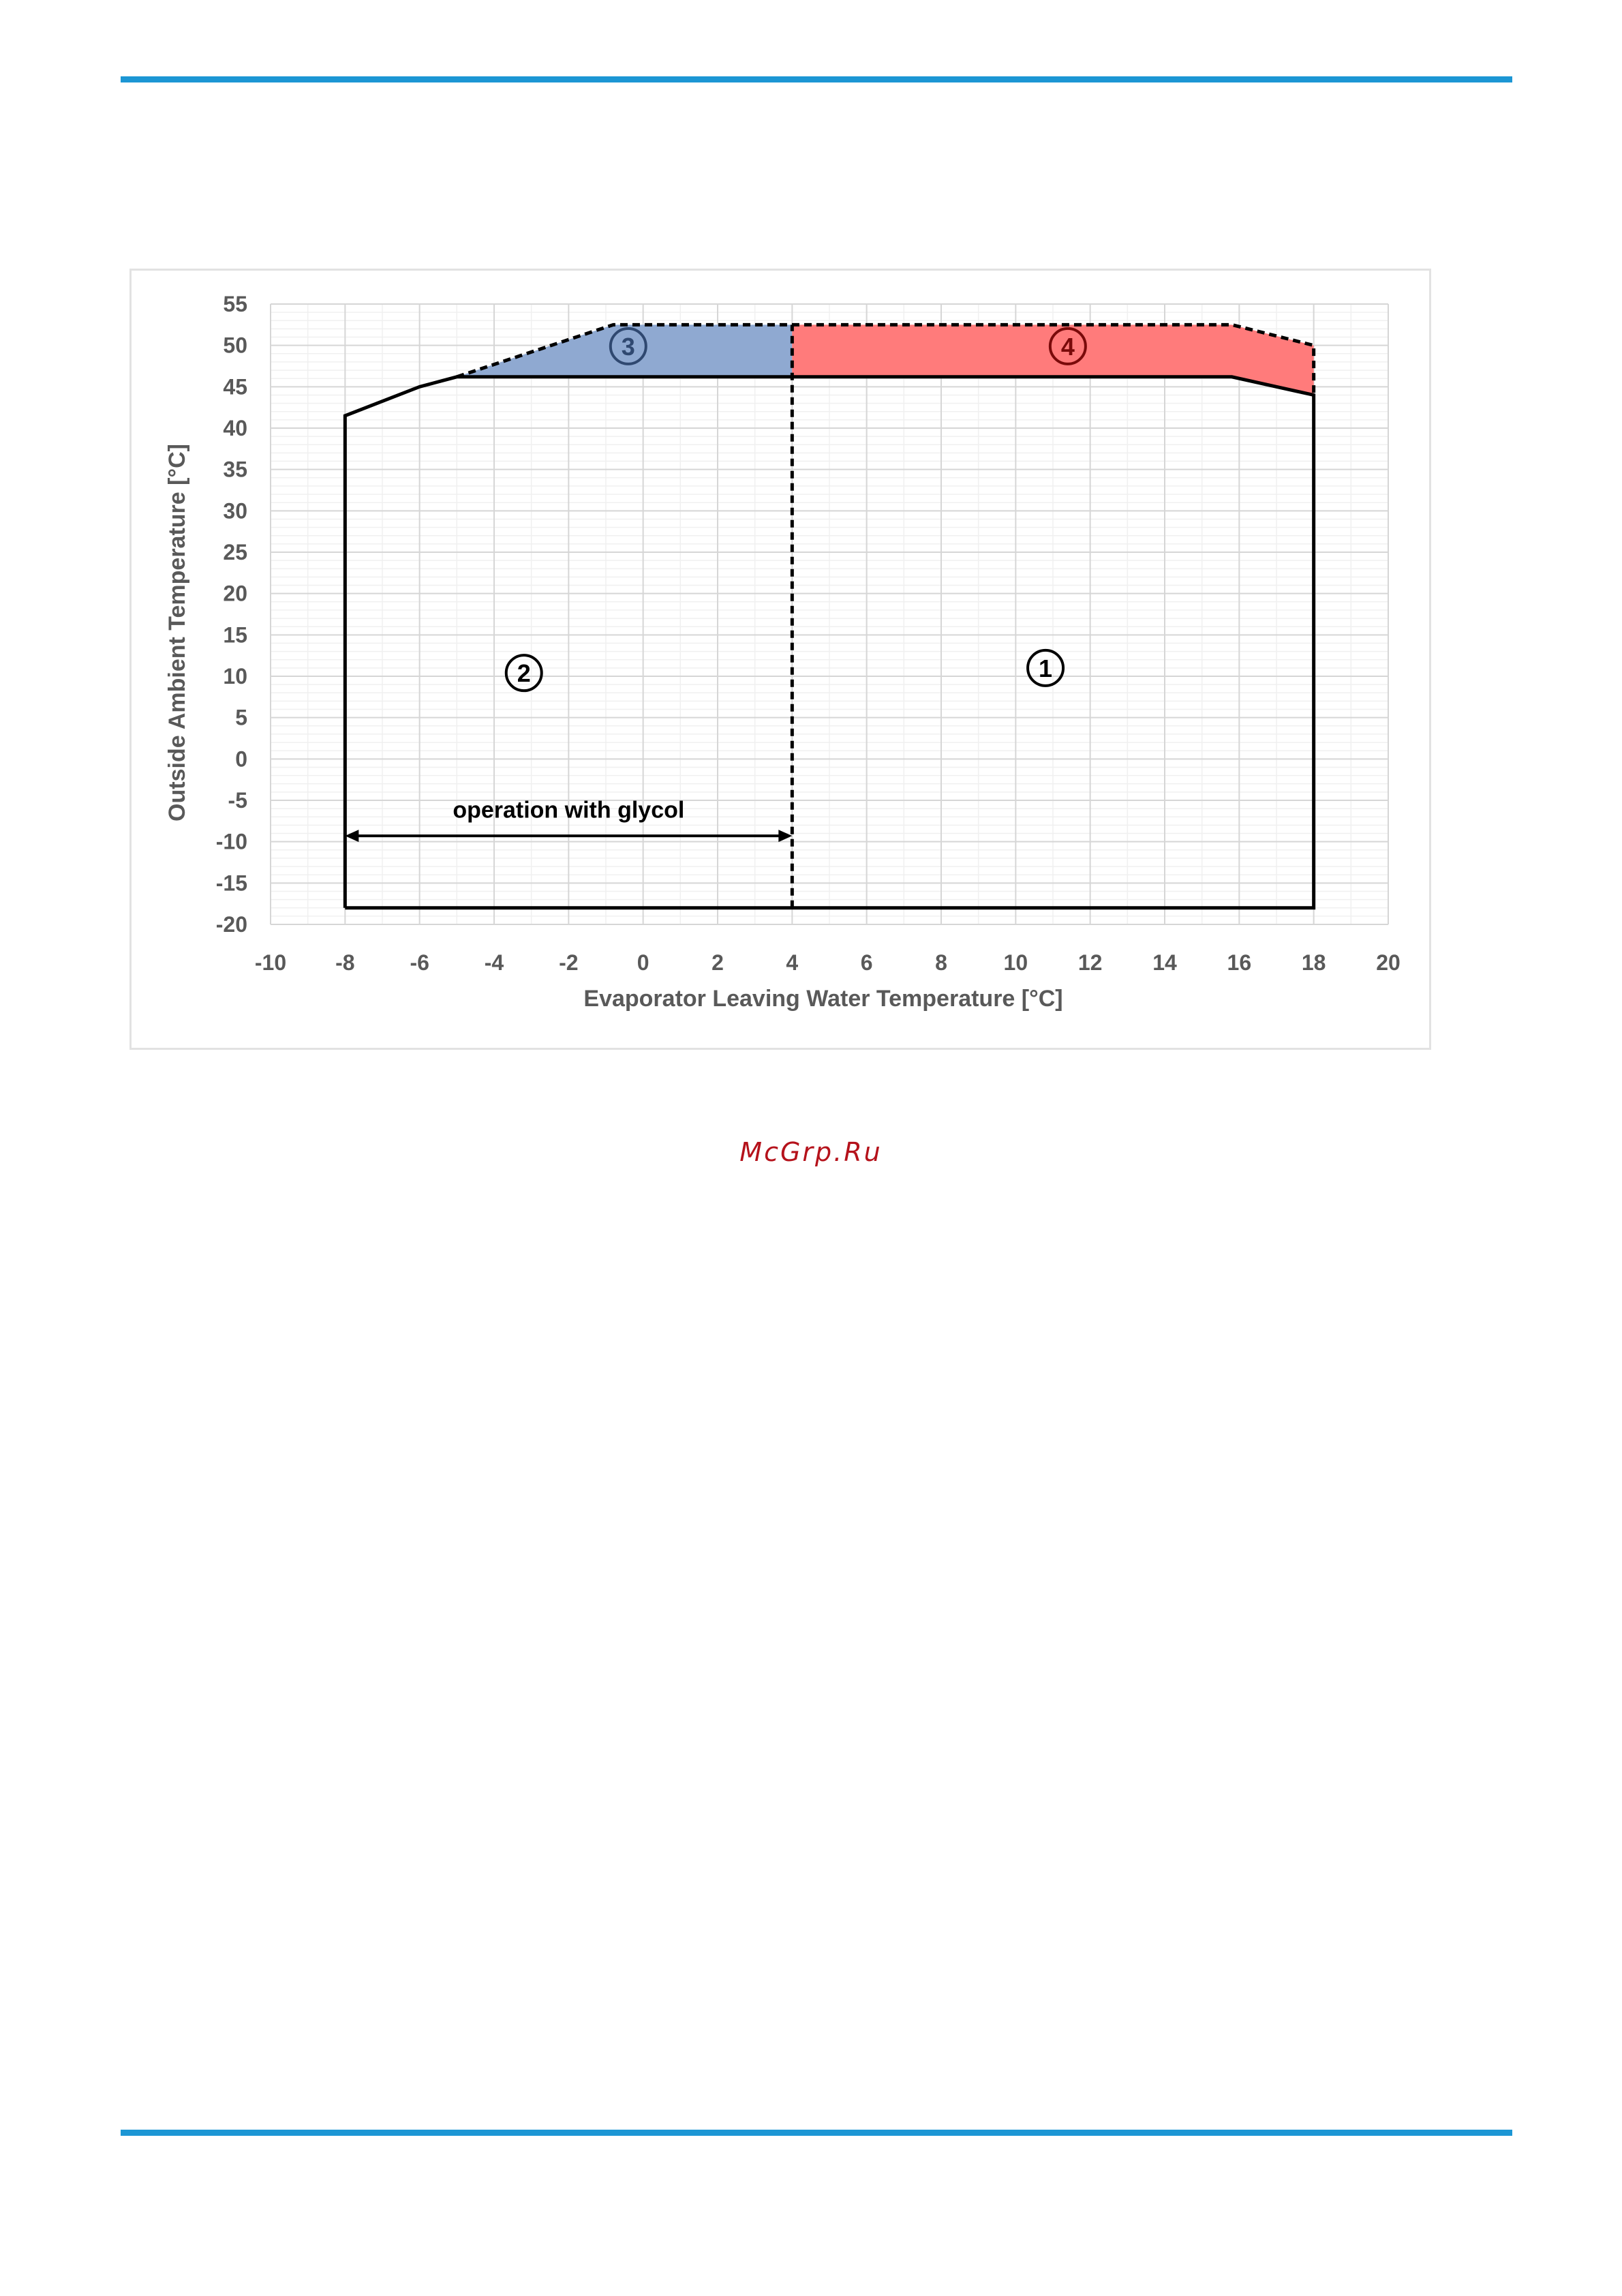 This screenshot has height=2296, width=1622. Describe the element at coordinates (420, 962) in the screenshot. I see `x-tick-label: -6` at that location.